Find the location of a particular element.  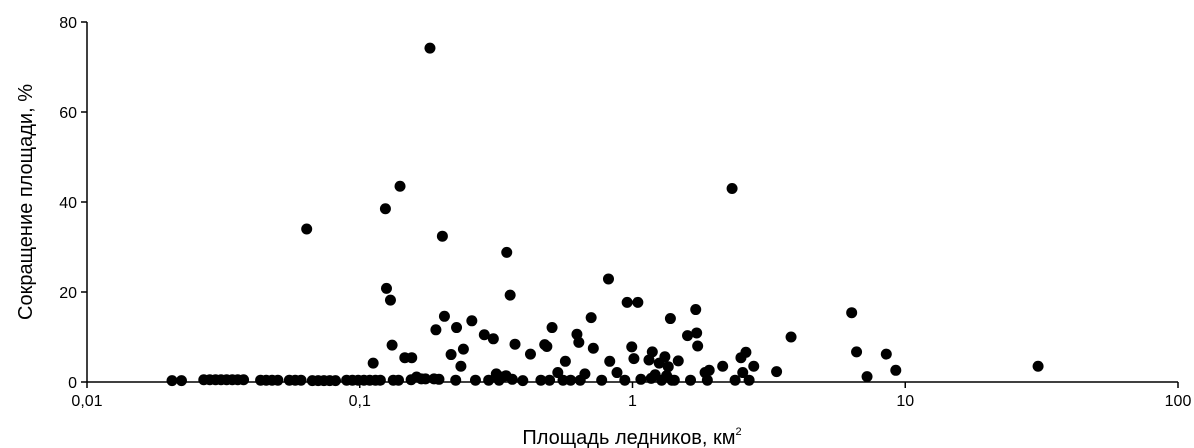

y-tick-label: 20 is located at coordinates (68, 293).